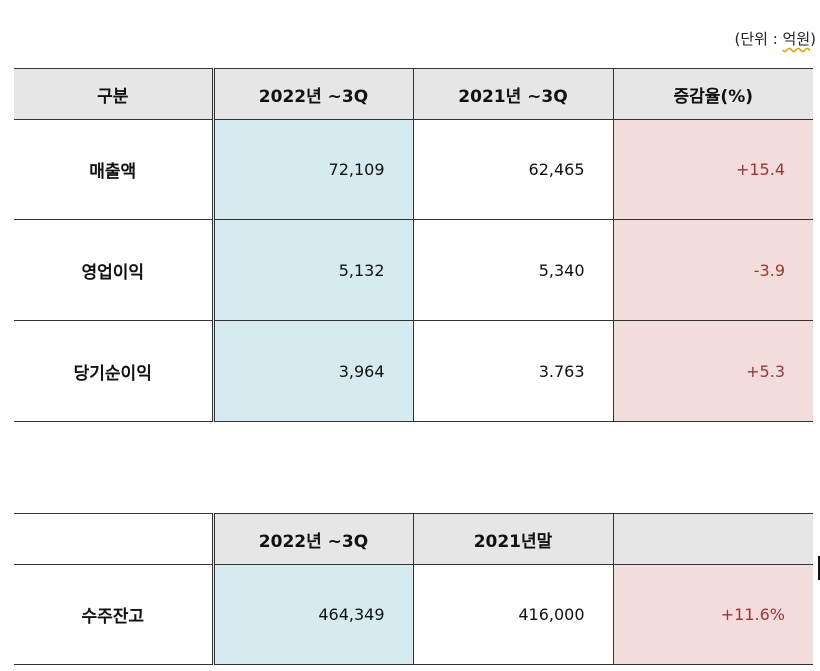 This screenshot has height=671, width=820. Describe the element at coordinates (796, 39) in the screenshot. I see `unit-note-word: 억원` at that location.